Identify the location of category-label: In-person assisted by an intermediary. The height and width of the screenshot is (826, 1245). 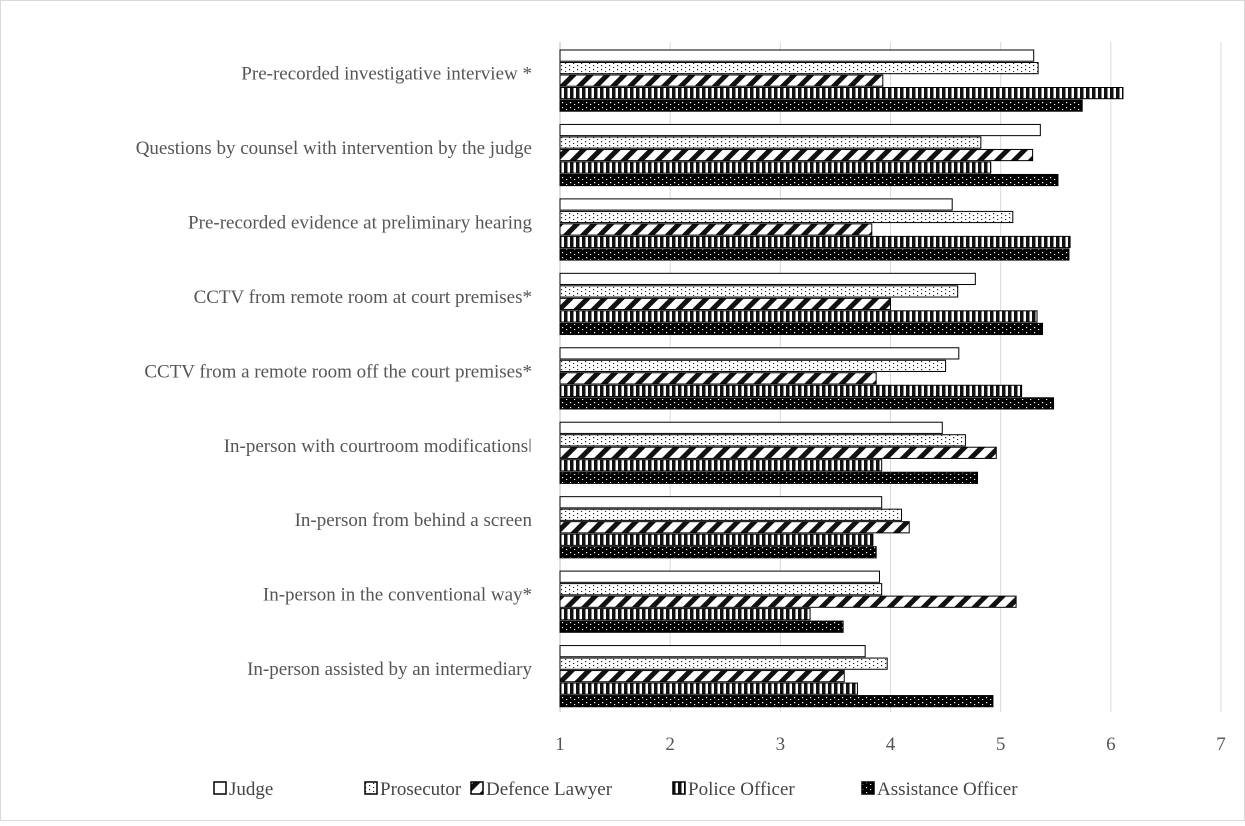
(389, 669).